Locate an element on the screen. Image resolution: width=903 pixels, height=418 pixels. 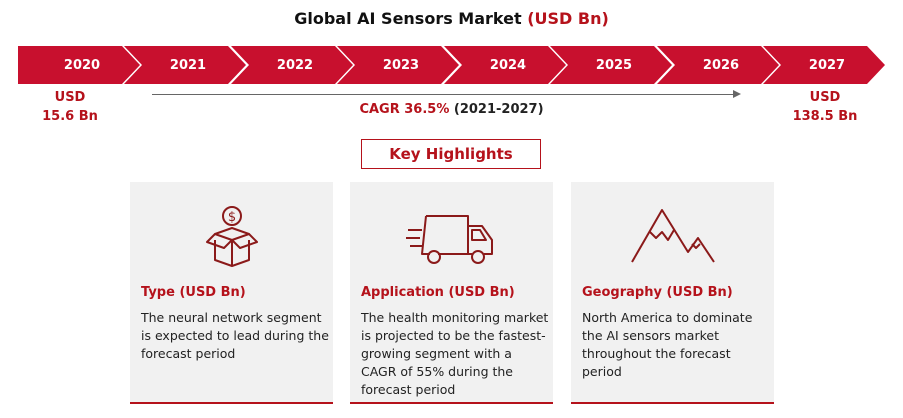
timeline-year-2025: 2025 is located at coordinates (611, 65).